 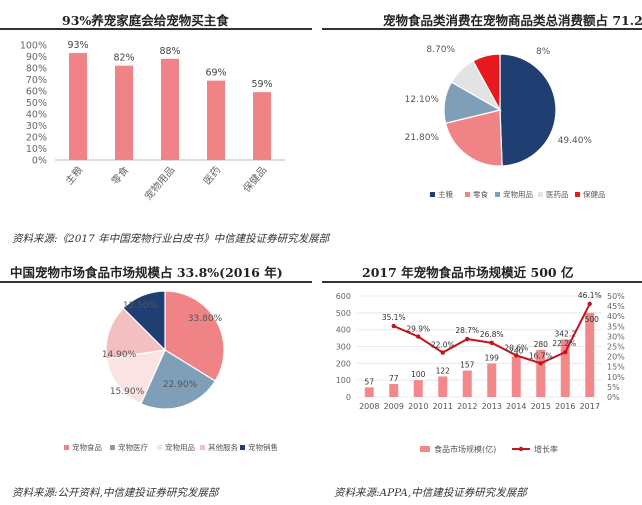 What do you see at coordinates (127, 392) in the screenshot?
I see `slice-data-label: 15.90%` at bounding box center [127, 392].